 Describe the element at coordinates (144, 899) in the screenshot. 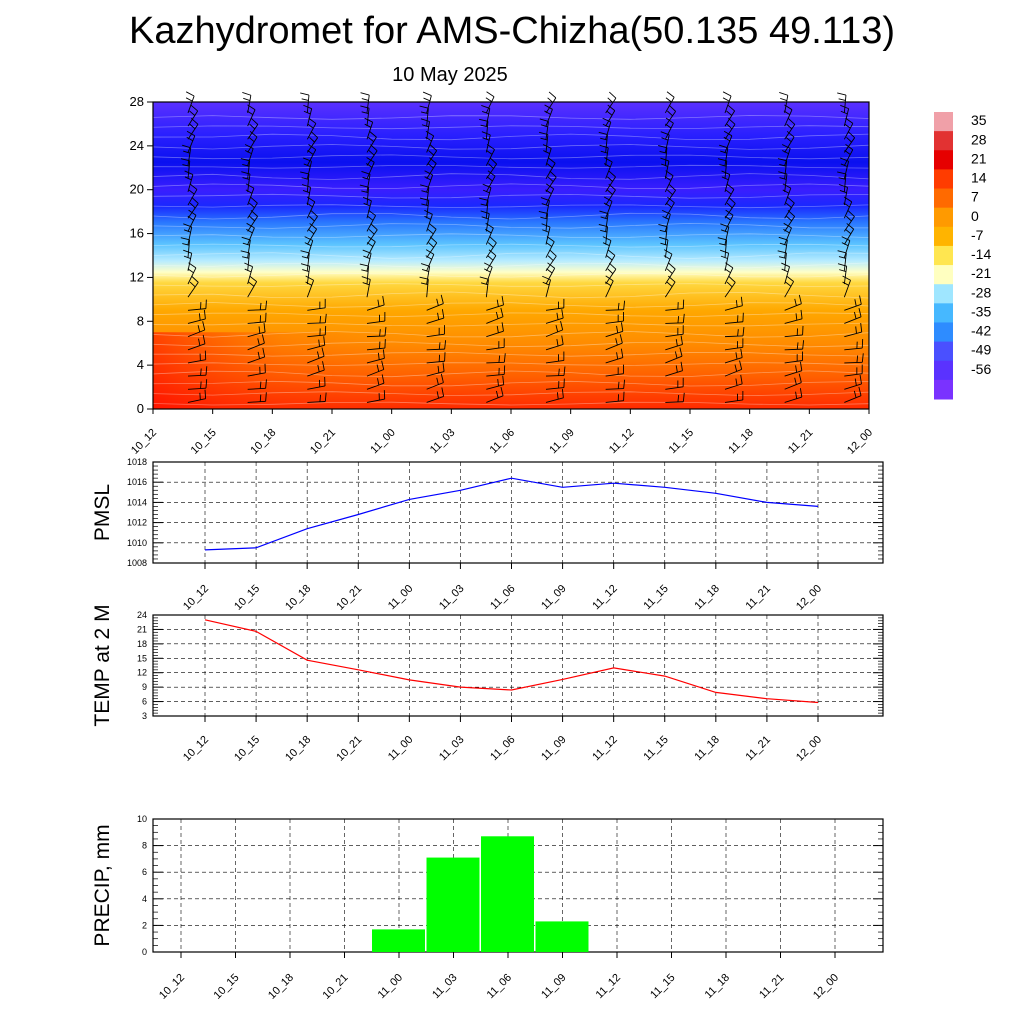

I see `y-tick-label: 4` at that location.